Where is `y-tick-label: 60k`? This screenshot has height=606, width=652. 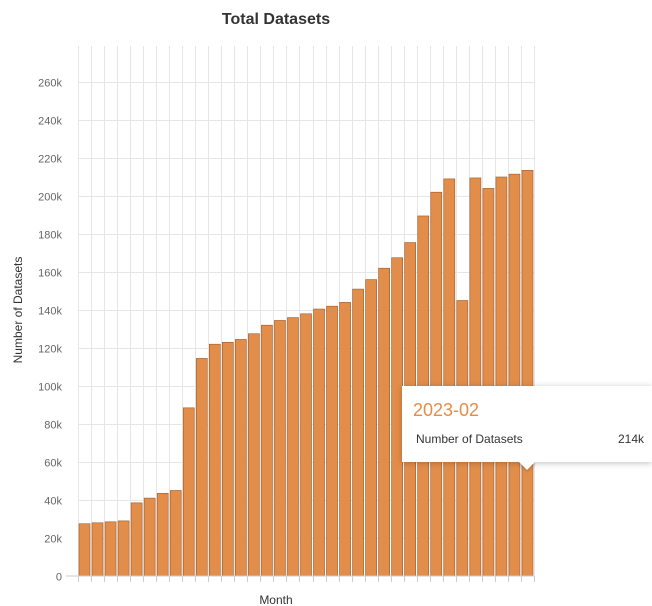
y-tick-label: 60k is located at coordinates (53, 464).